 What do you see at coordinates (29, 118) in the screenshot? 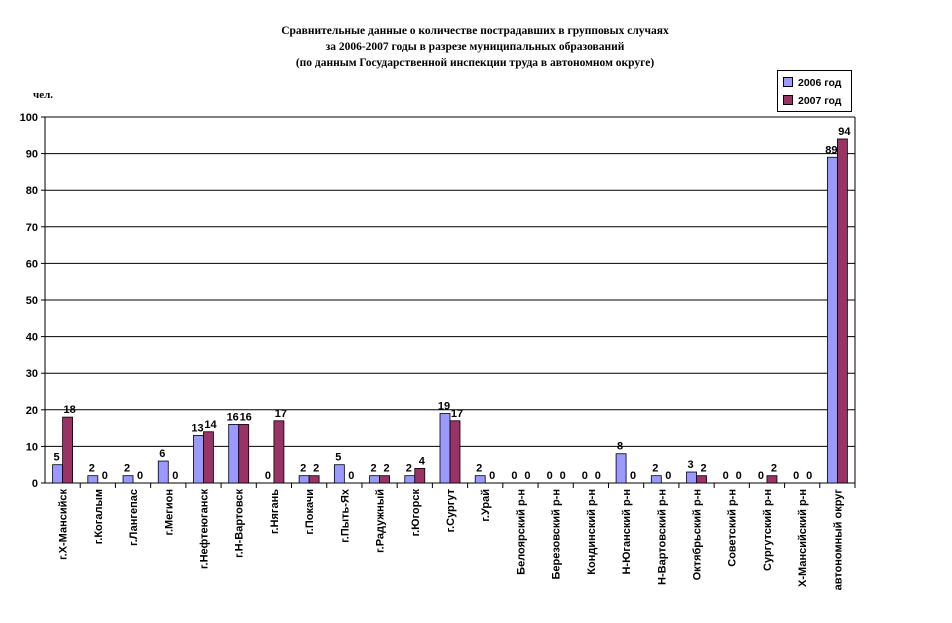
I see `y-tick-label: 100` at bounding box center [29, 118].